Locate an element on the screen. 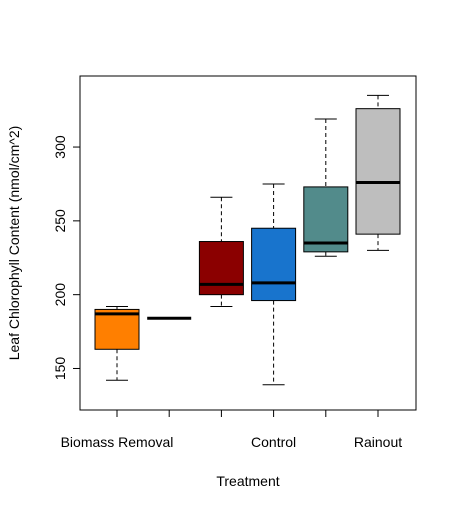  y-axis-title: Leaf Chlorophyll Content (nmol/cm^2) is located at coordinates (14, 243).